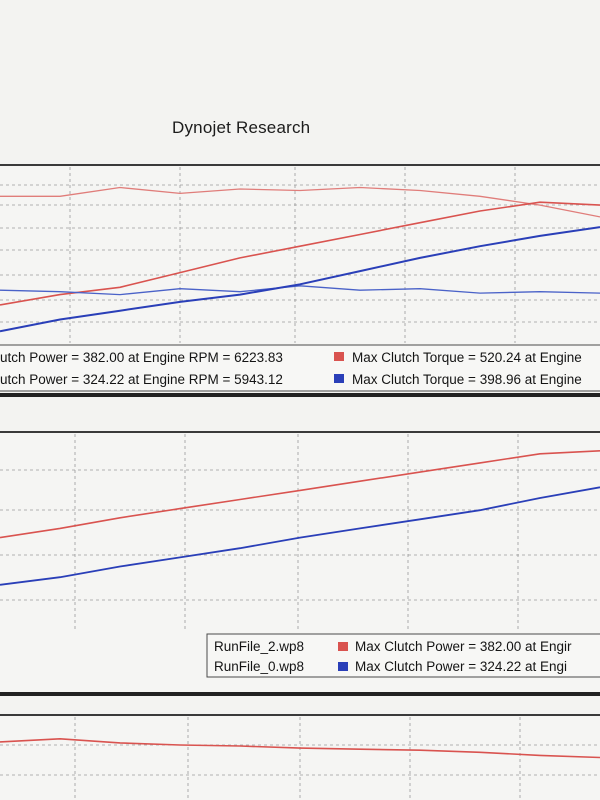  I want to click on legend-run0-torque: Max Clutch Torque = 398.96 at Engine, so click(467, 379).